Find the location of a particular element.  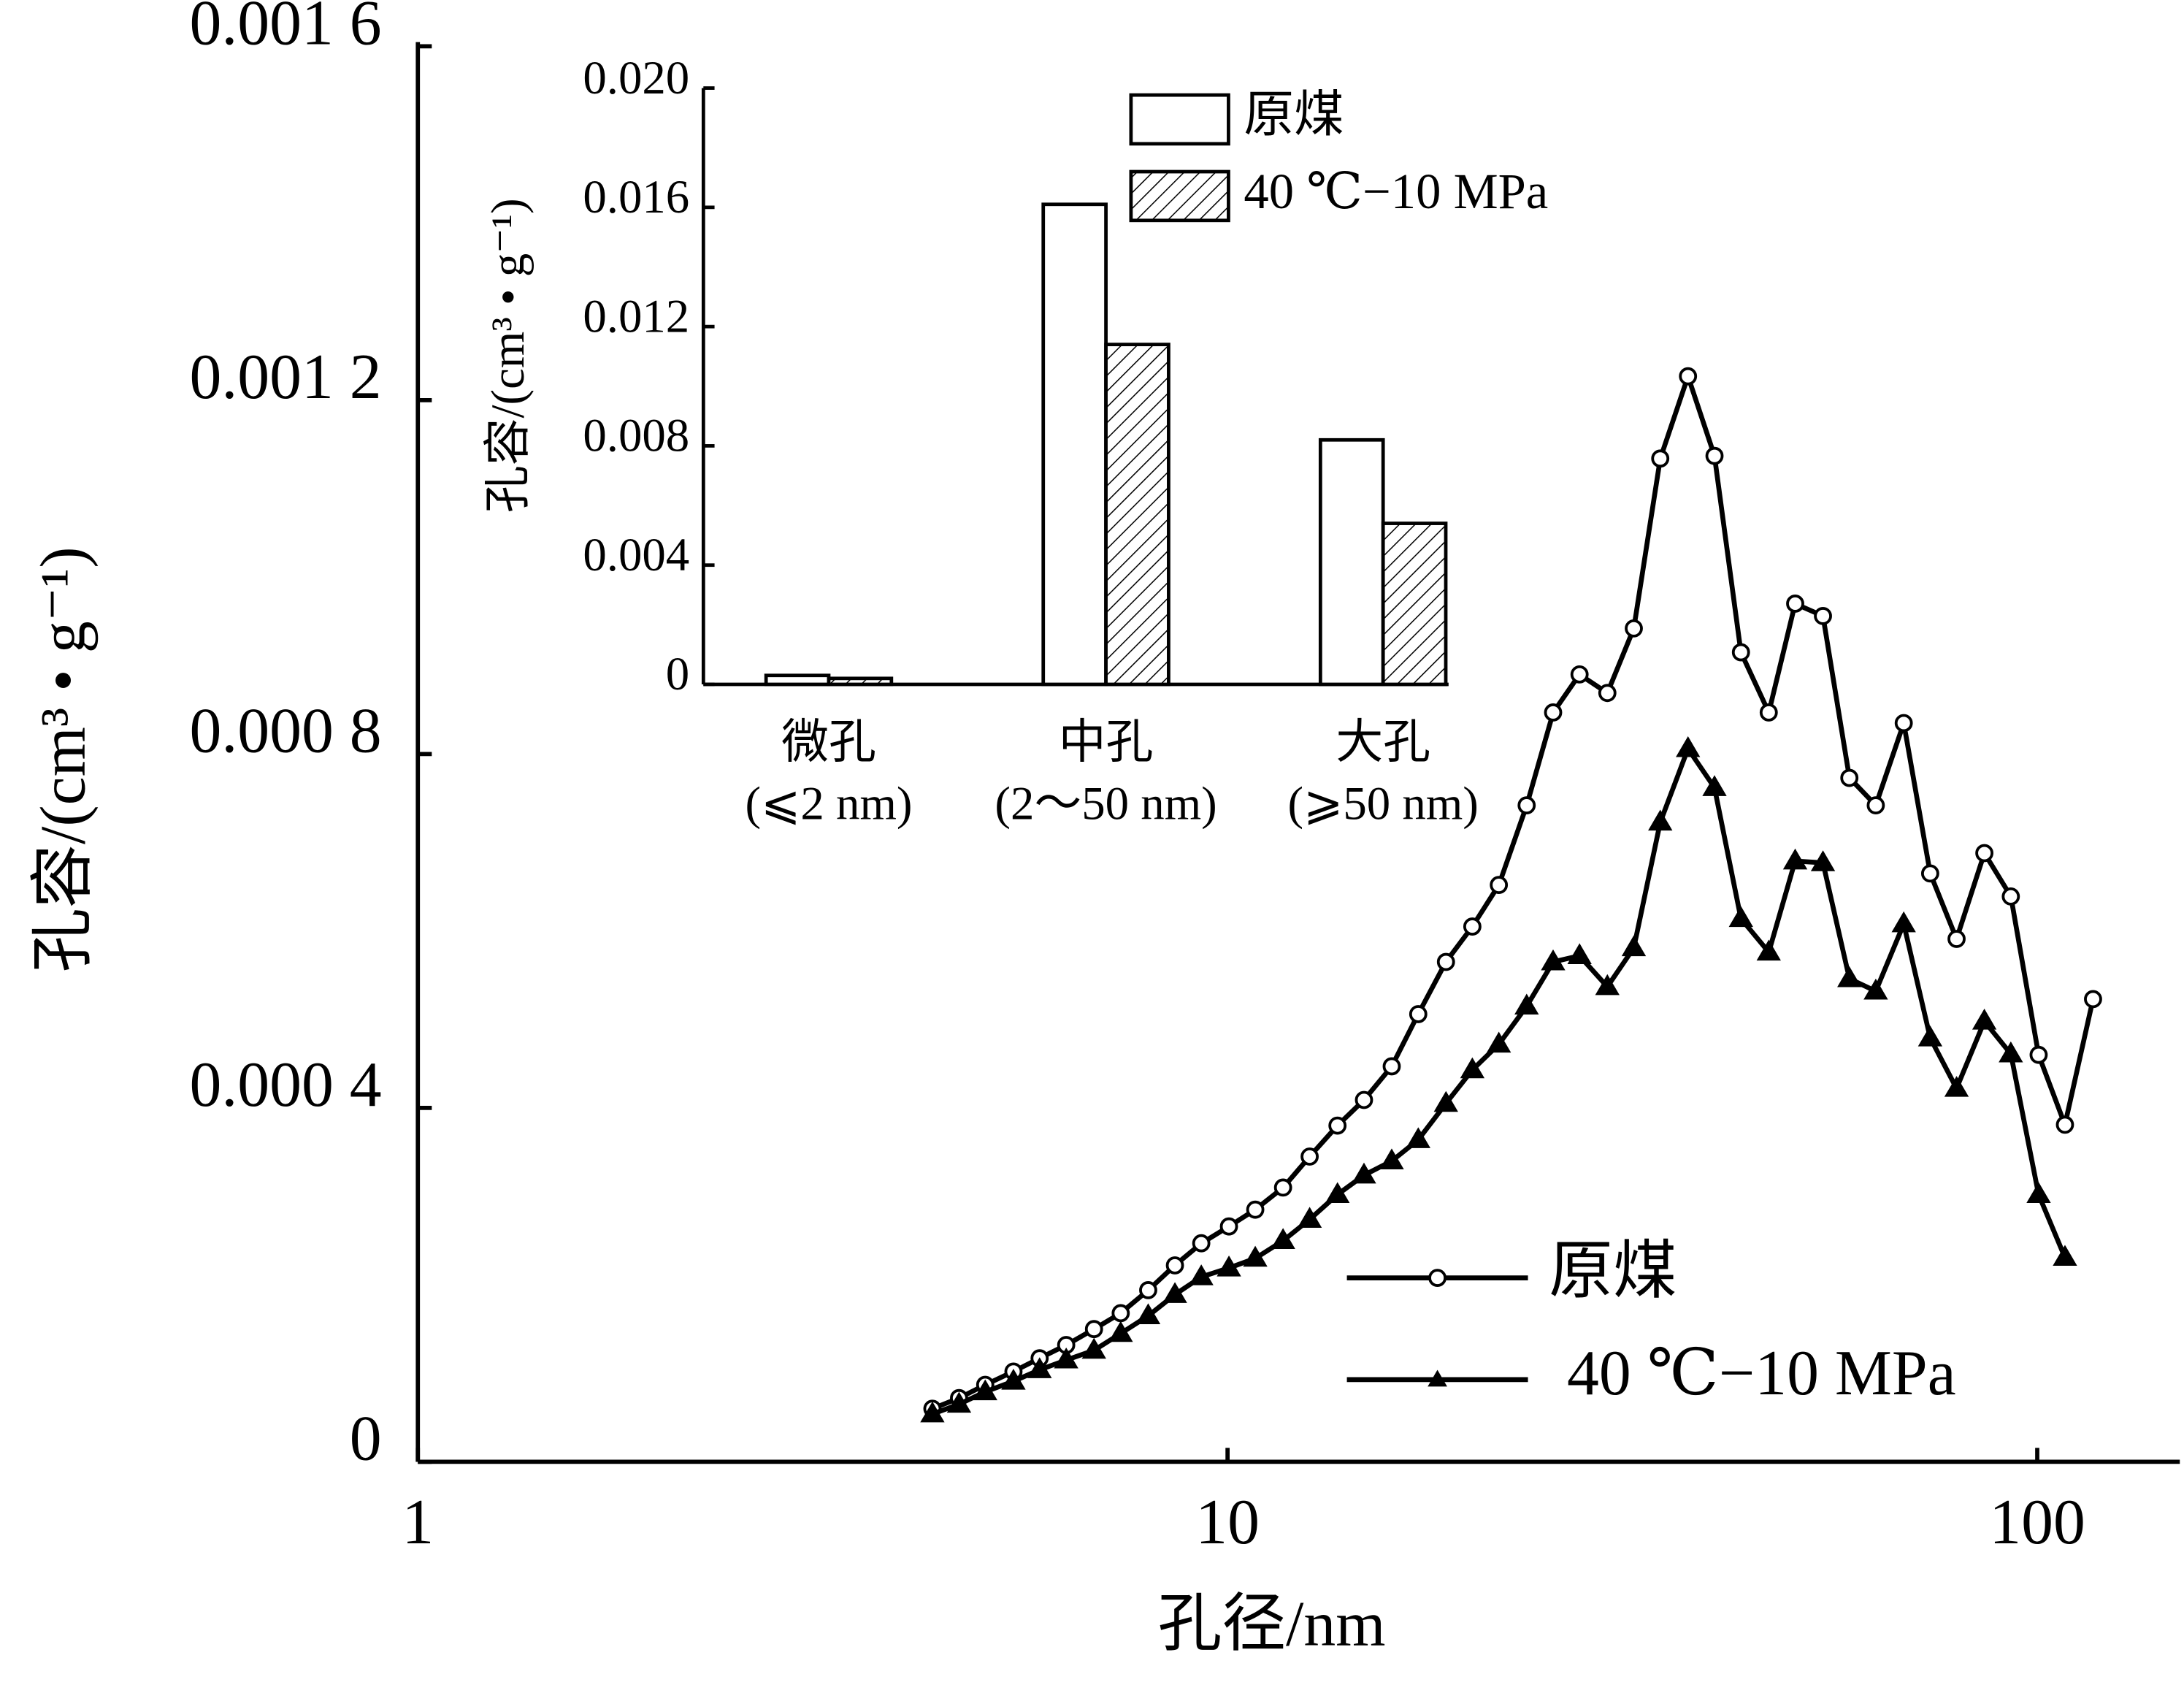

x-tick-label: 10 is located at coordinates (1227, 1521).